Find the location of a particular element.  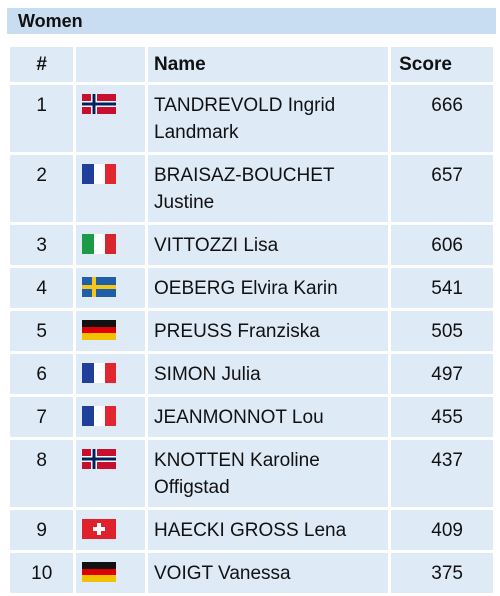

header-row: # Name Score is located at coordinates (251, 64).